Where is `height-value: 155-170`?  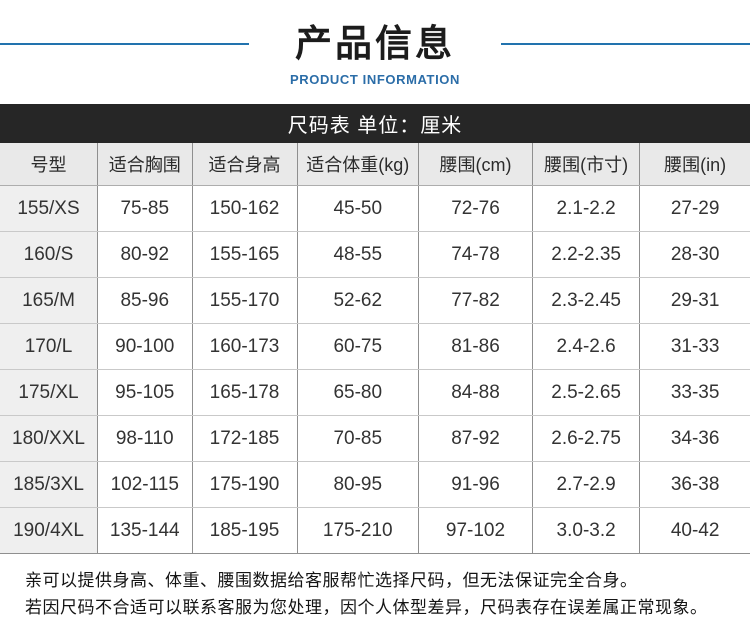
height-value: 155-170 is located at coordinates (244, 301).